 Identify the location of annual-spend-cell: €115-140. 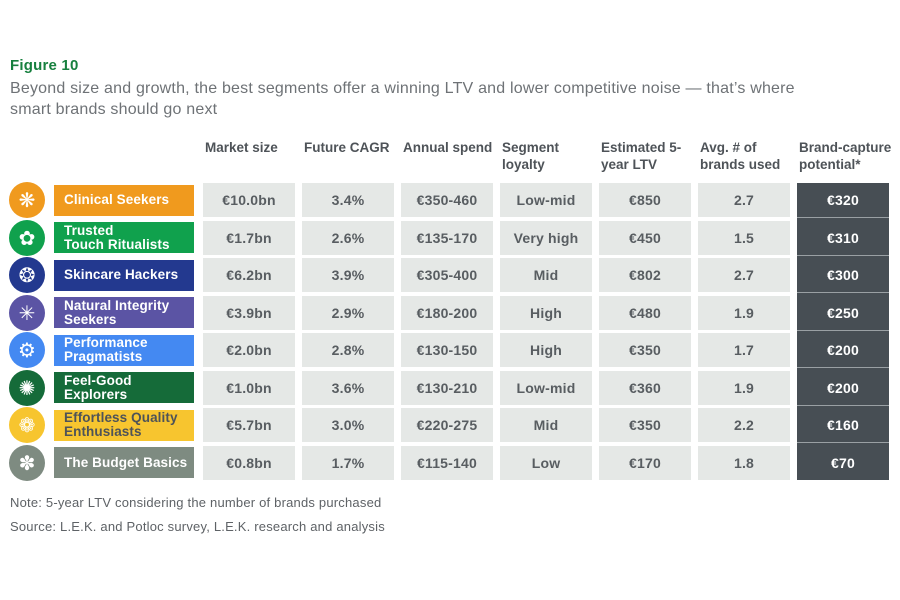
(447, 462).